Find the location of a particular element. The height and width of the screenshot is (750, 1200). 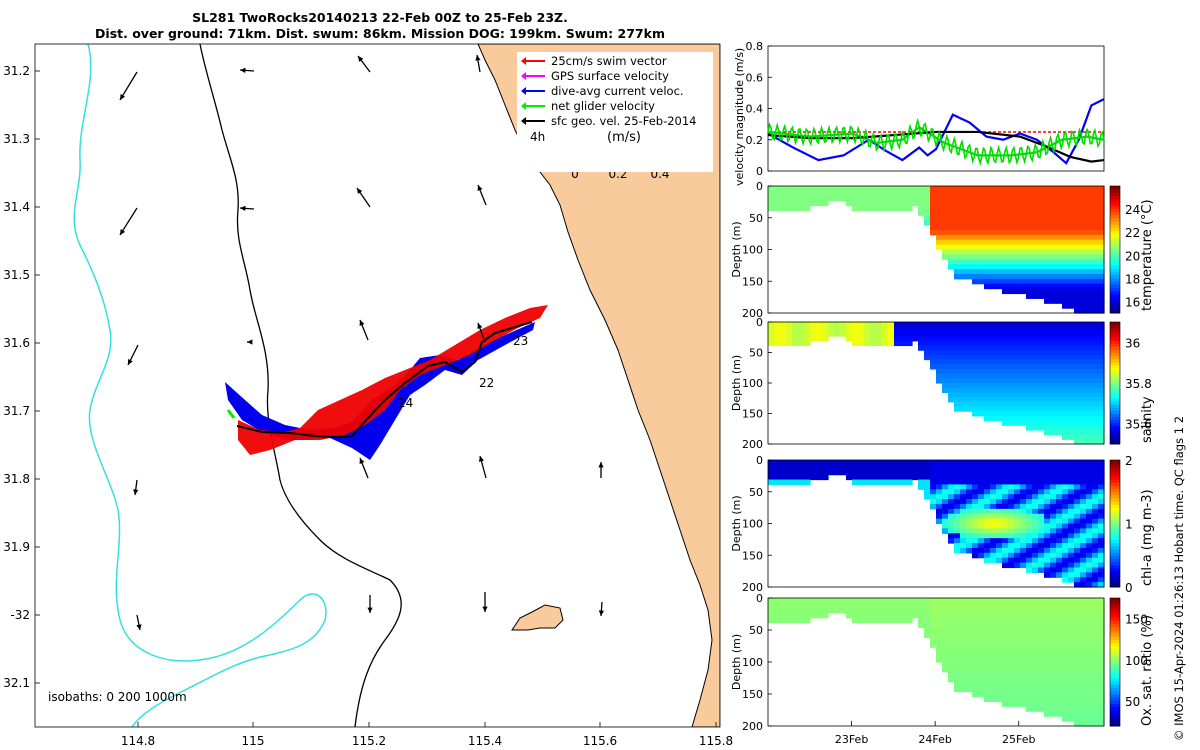

map-xtick-label: 115 is located at coordinates (253, 741).